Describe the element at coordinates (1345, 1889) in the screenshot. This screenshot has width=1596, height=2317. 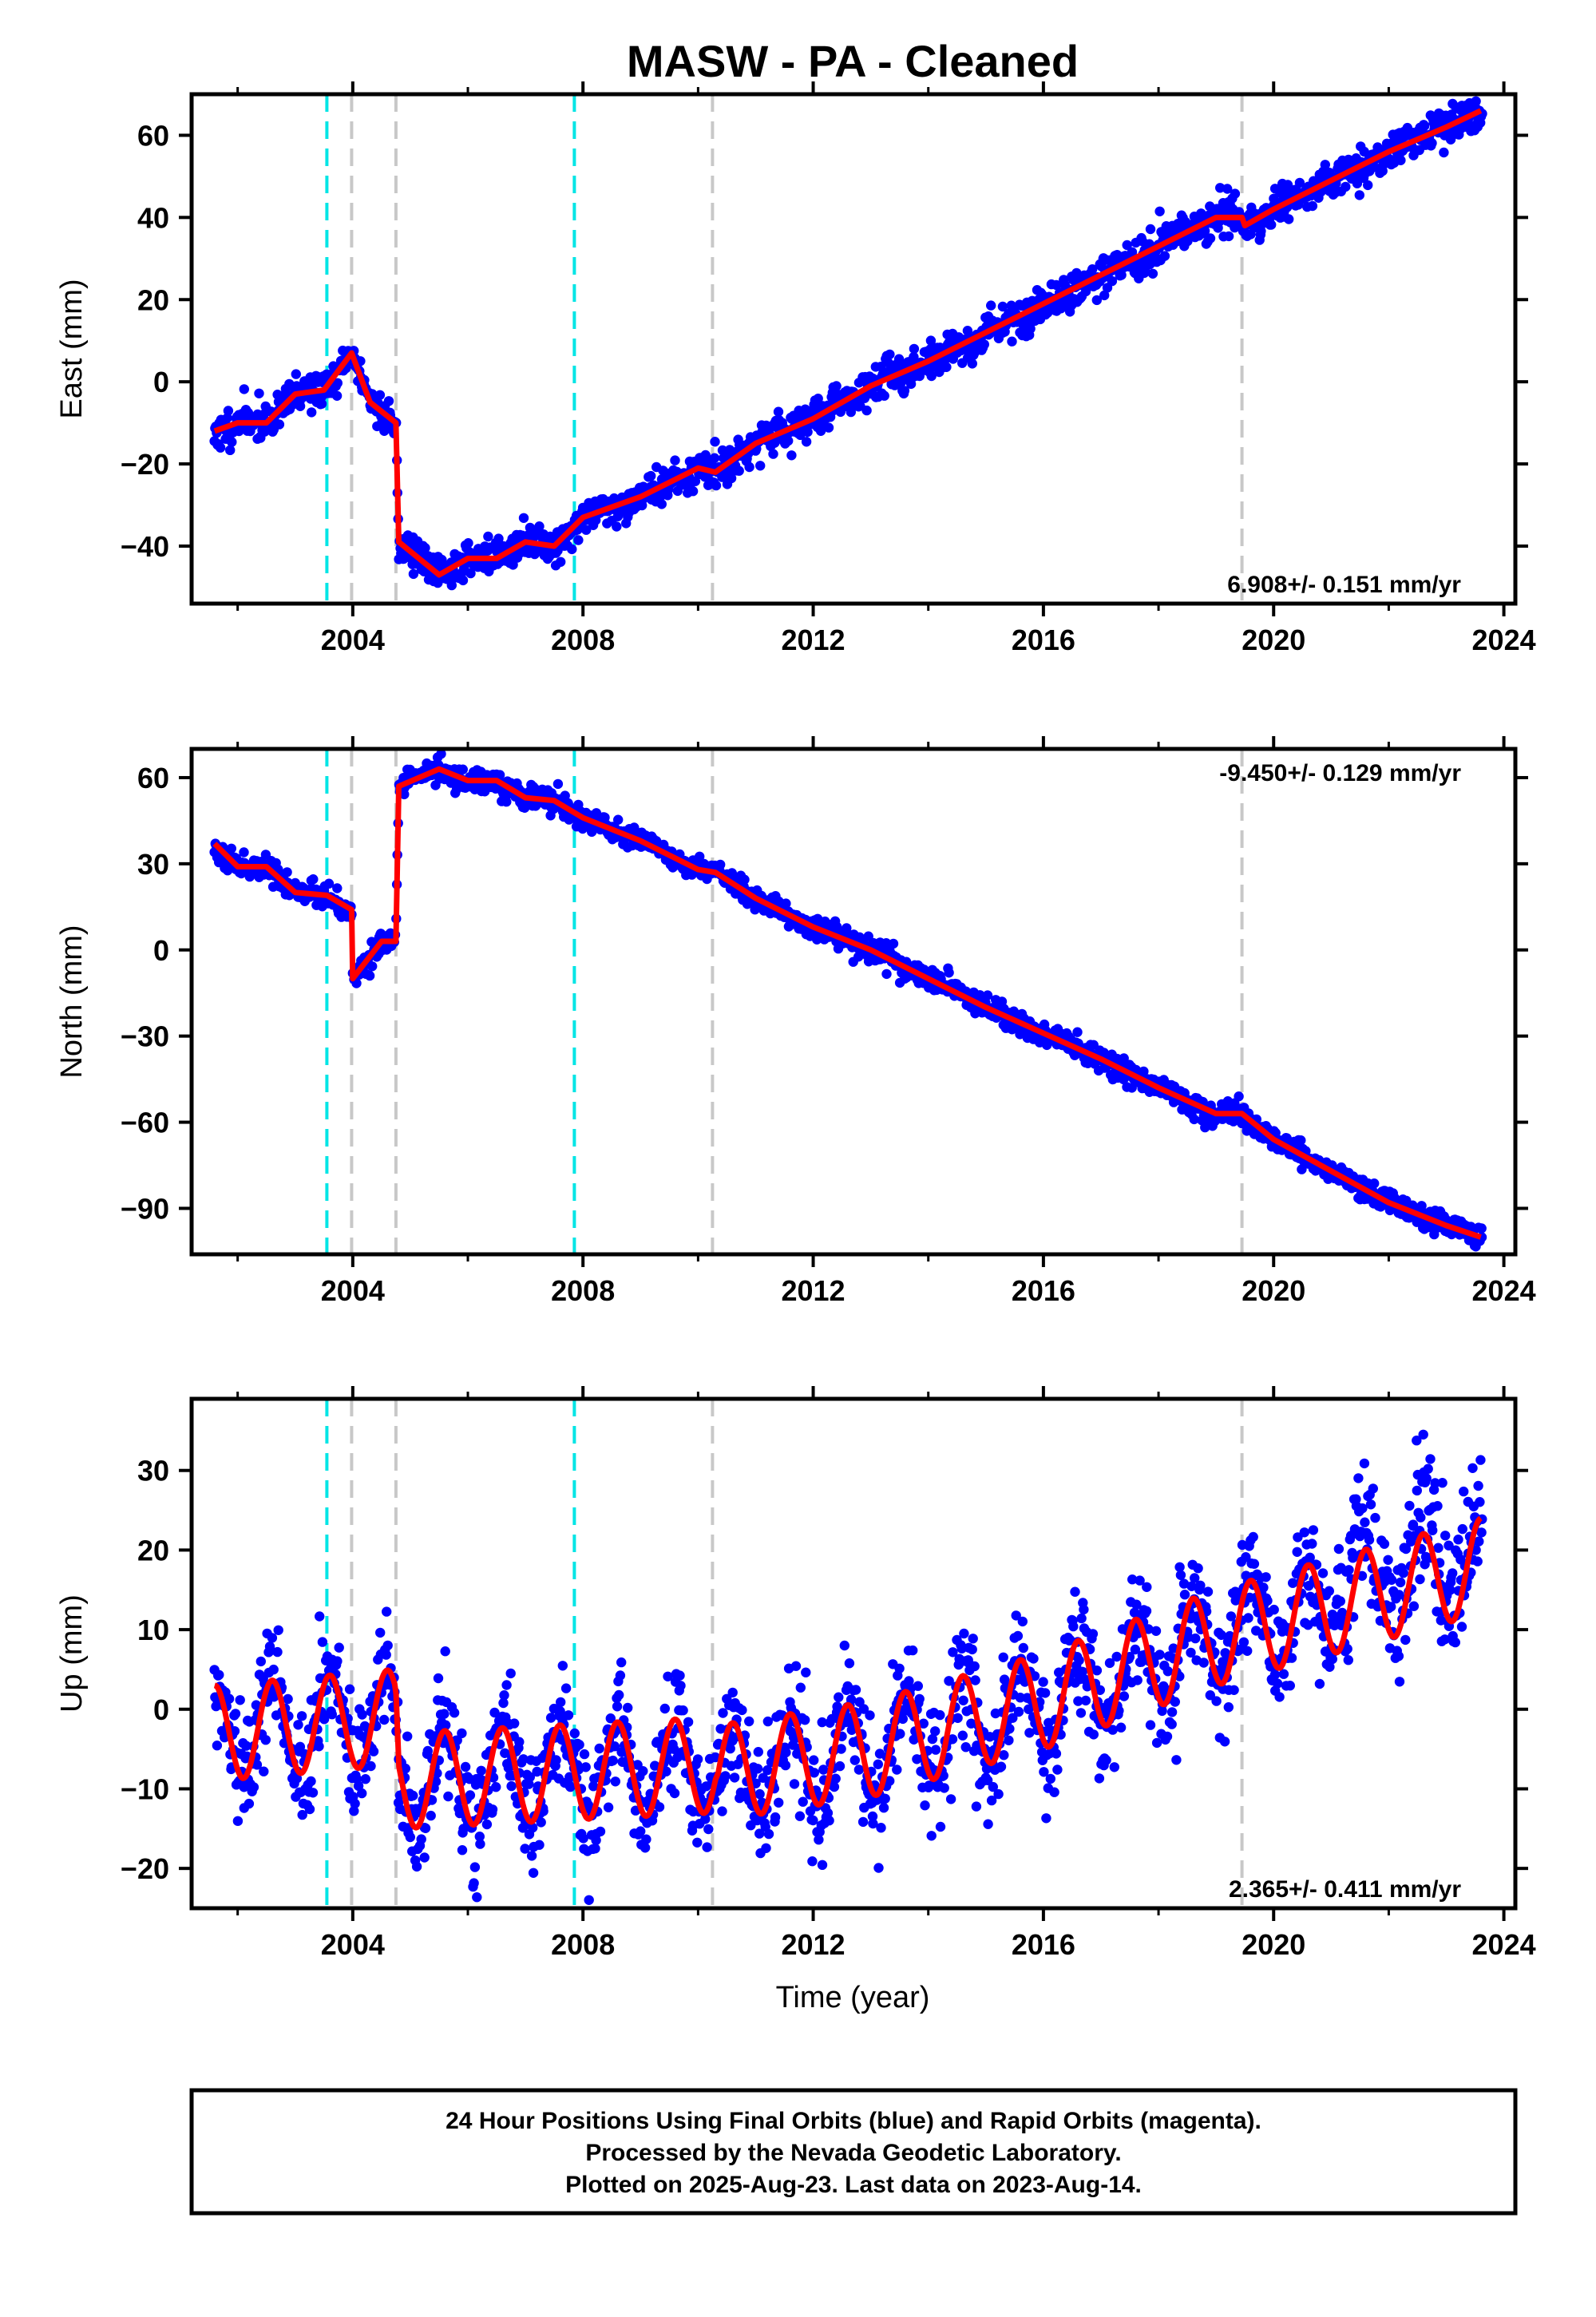
I see `velocity-rate-label: 2.365+/- 0.411 mm/yr` at that location.